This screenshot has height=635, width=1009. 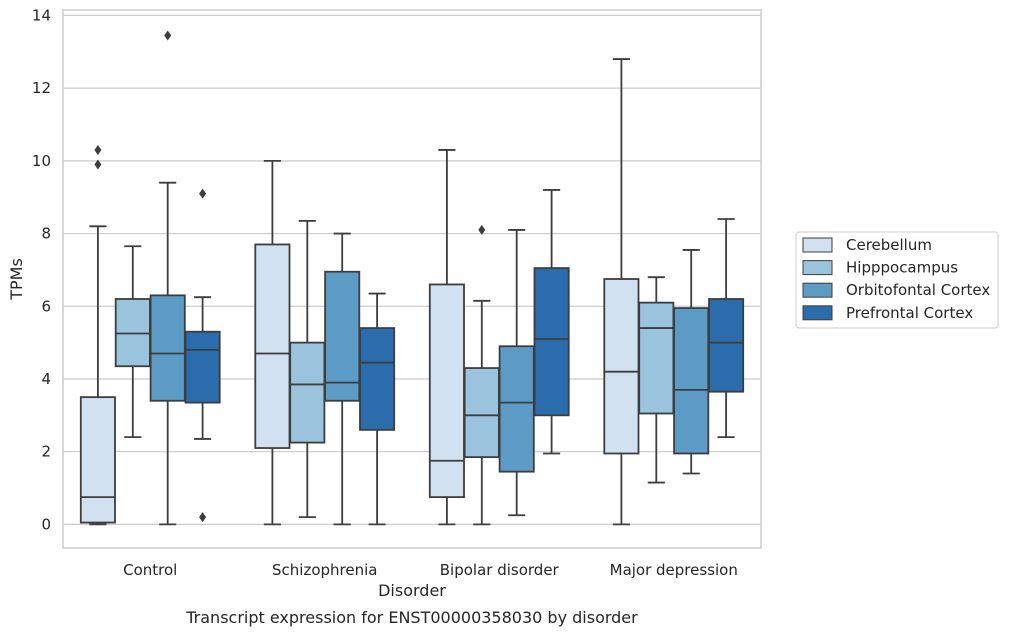 I want to click on y-axis-label: TPMs, so click(x=16, y=279).